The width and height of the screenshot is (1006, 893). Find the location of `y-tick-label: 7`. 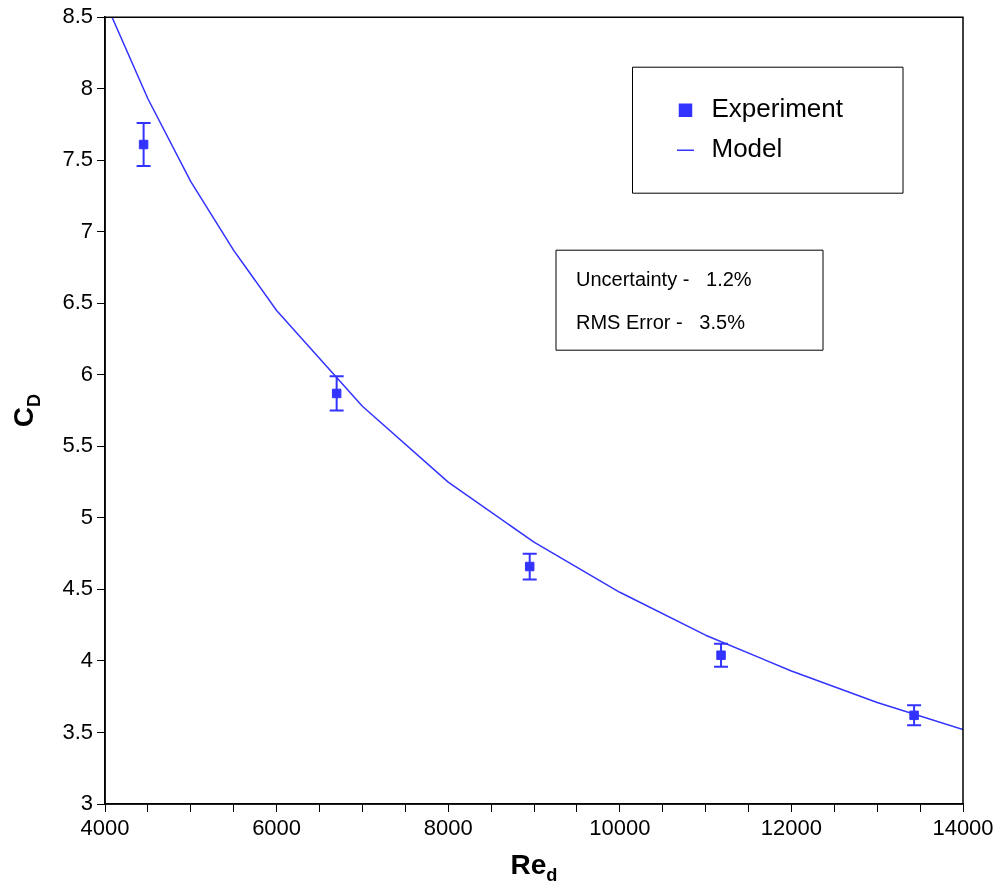

y-tick-label: 7 is located at coordinates (86, 230).